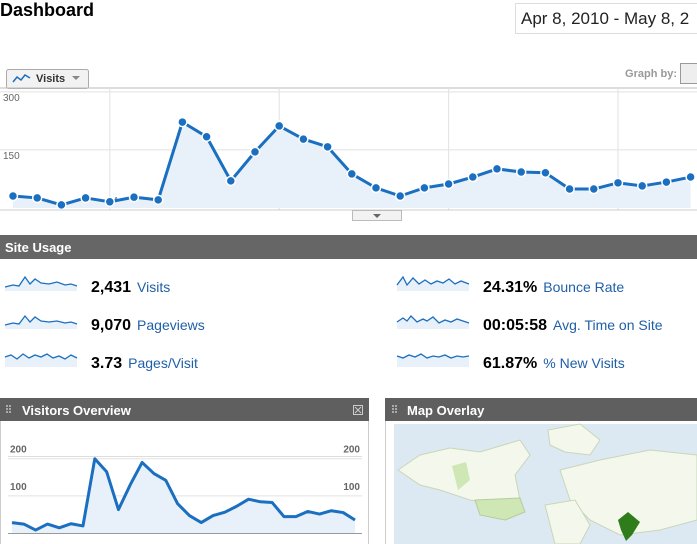 This screenshot has height=544, width=697. Describe the element at coordinates (651, 74) in the screenshot. I see `graph-by-label: Graph by:` at that location.